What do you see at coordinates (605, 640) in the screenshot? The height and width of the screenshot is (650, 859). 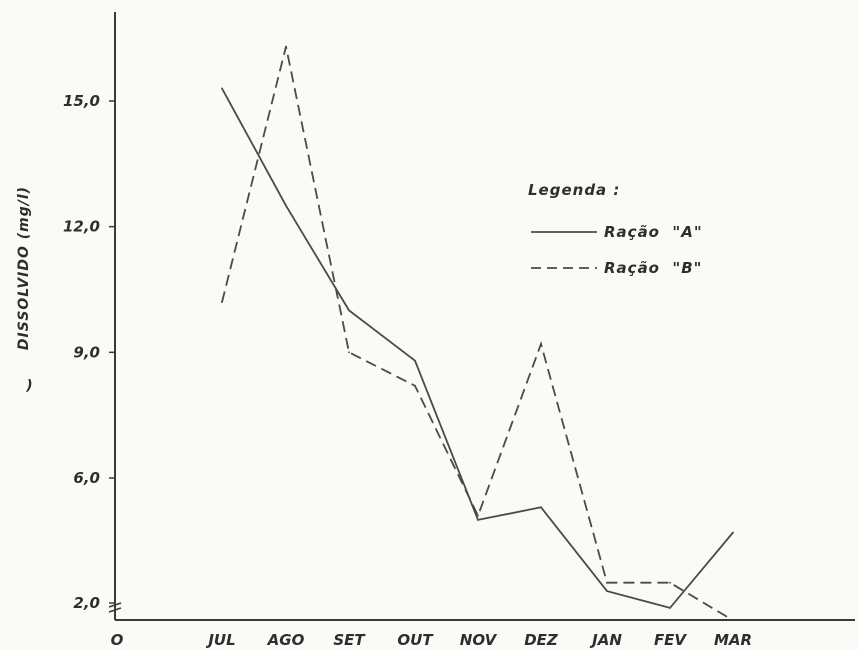 I see `x-tick-label: JAN` at bounding box center [605, 640].